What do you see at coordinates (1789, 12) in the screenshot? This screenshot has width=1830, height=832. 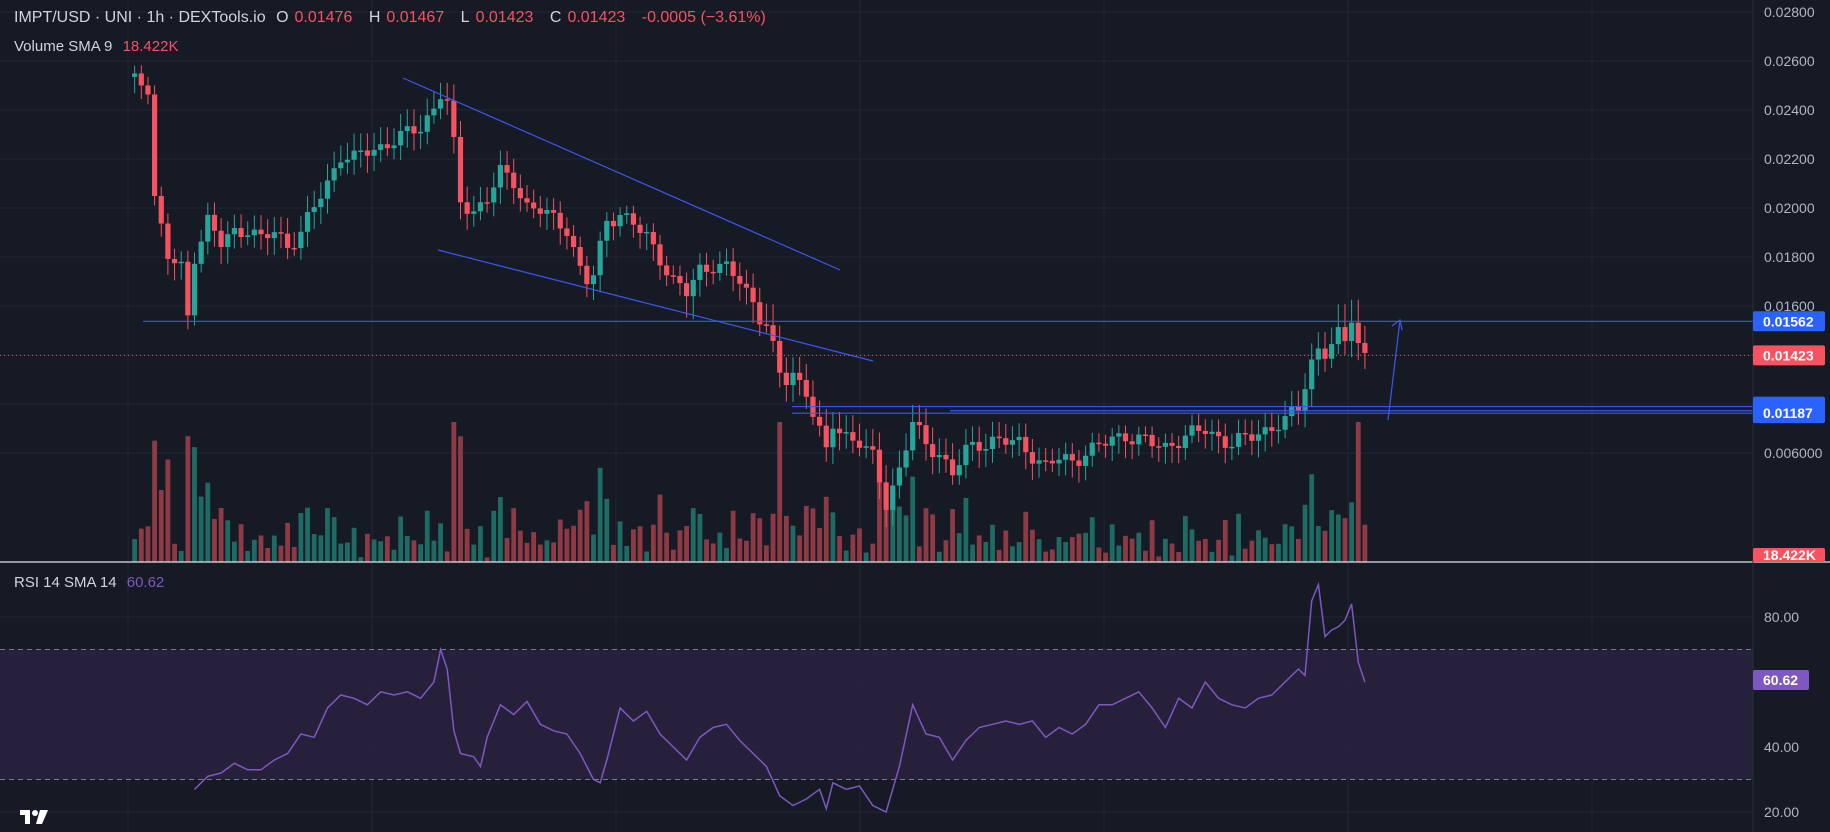 I see `price-axis-tick: 0.02800` at bounding box center [1789, 12].